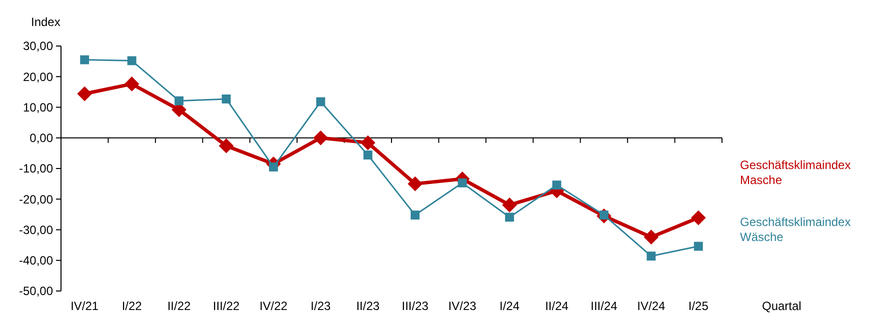 This screenshot has height=329, width=872. What do you see at coordinates (36, 261) in the screenshot?
I see `y-tick-label: -40,00` at bounding box center [36, 261].